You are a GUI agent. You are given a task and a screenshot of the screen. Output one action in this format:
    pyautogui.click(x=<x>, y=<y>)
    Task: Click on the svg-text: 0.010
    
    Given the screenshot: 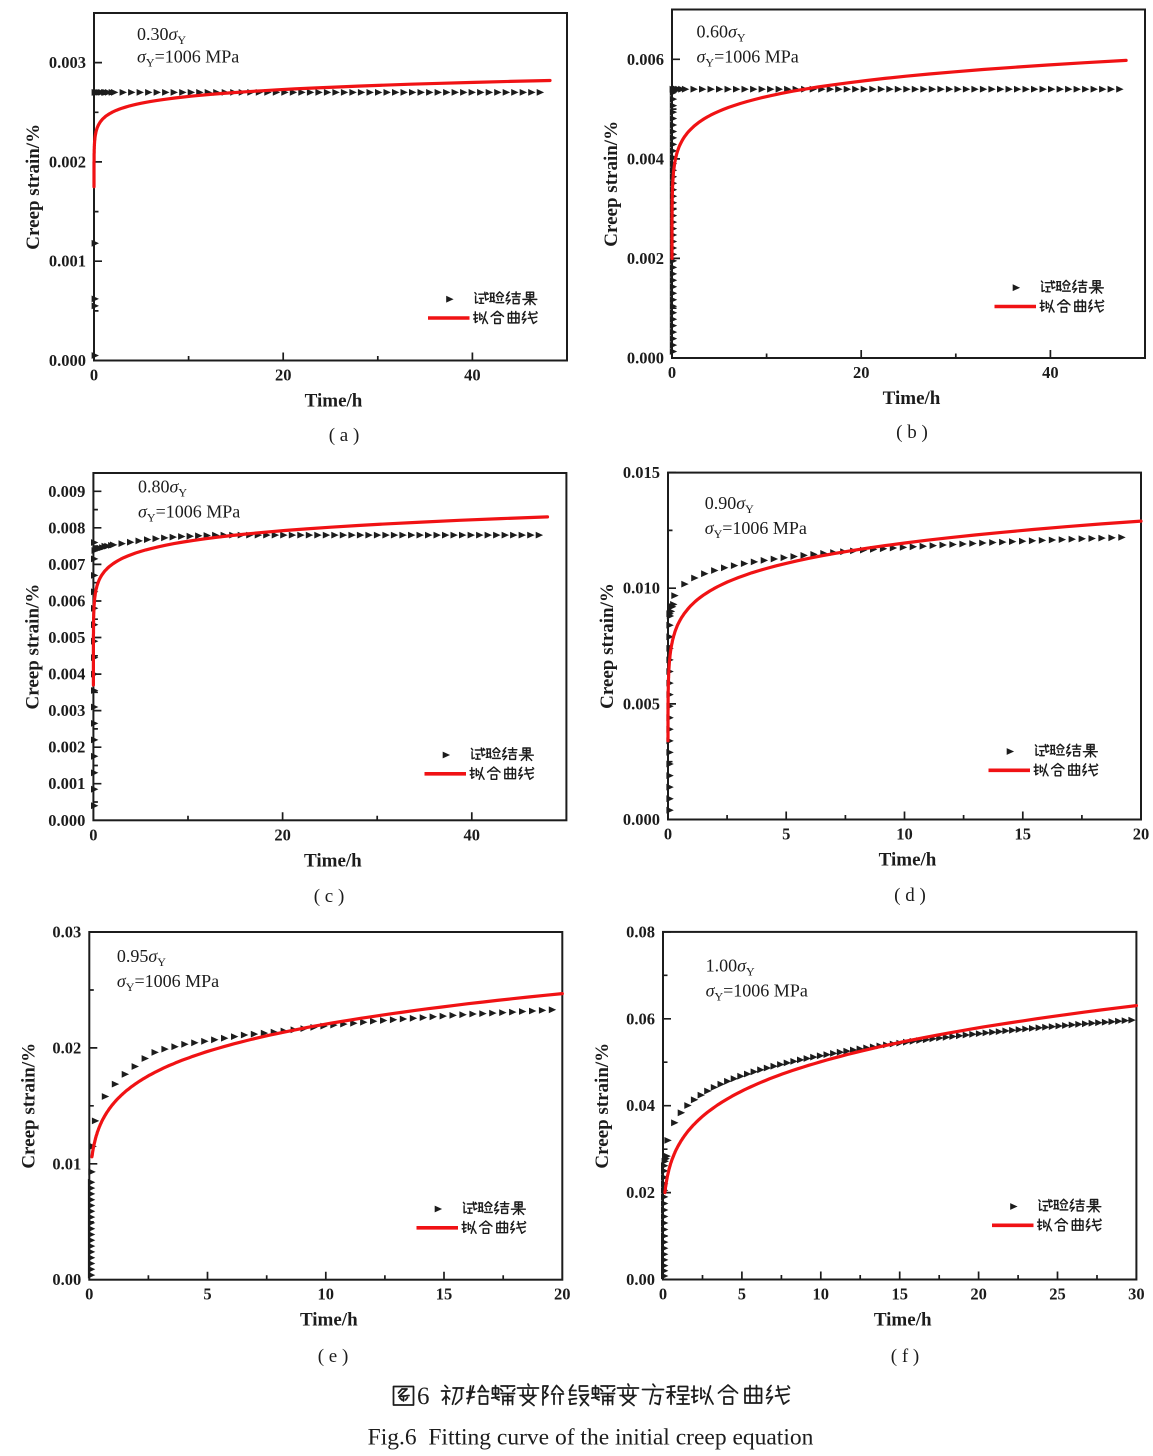 What is the action you would take?
    pyautogui.click(x=641, y=588)
    